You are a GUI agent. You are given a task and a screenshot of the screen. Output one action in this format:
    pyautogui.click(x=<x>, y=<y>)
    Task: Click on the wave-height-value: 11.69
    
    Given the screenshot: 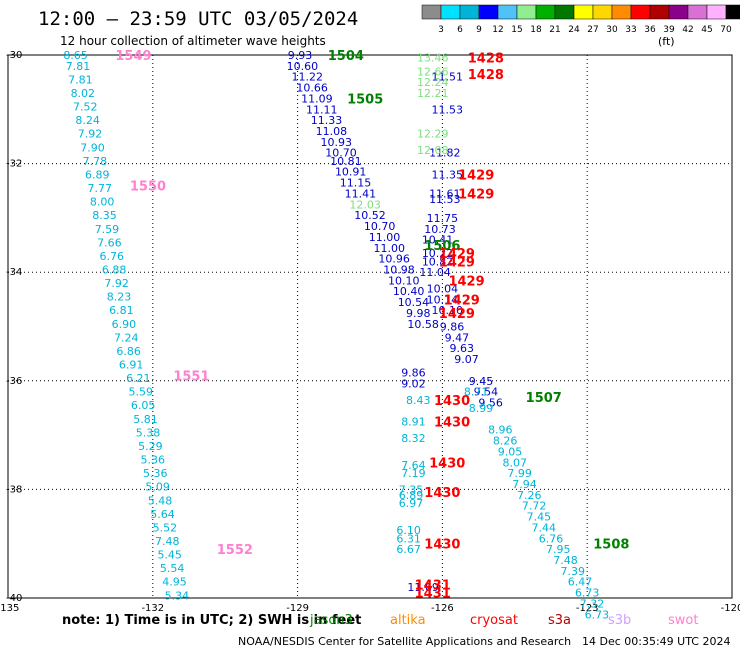 What is the action you would take?
    pyautogui.click(x=423, y=587)
    